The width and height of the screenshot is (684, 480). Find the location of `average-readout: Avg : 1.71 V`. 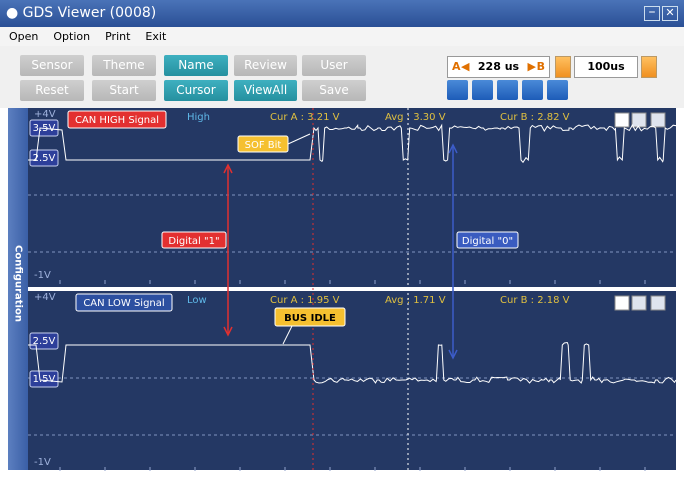

average-readout: Avg : 1.71 V is located at coordinates (415, 300).